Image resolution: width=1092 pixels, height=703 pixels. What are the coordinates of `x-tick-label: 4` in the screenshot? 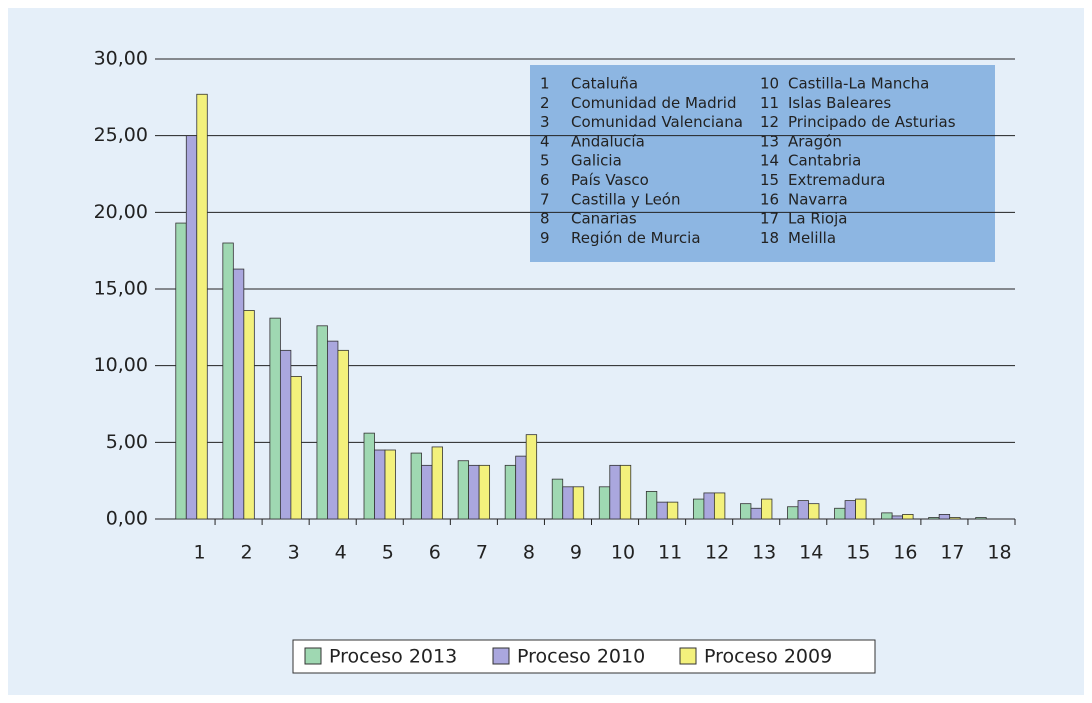 It's located at (341, 553).